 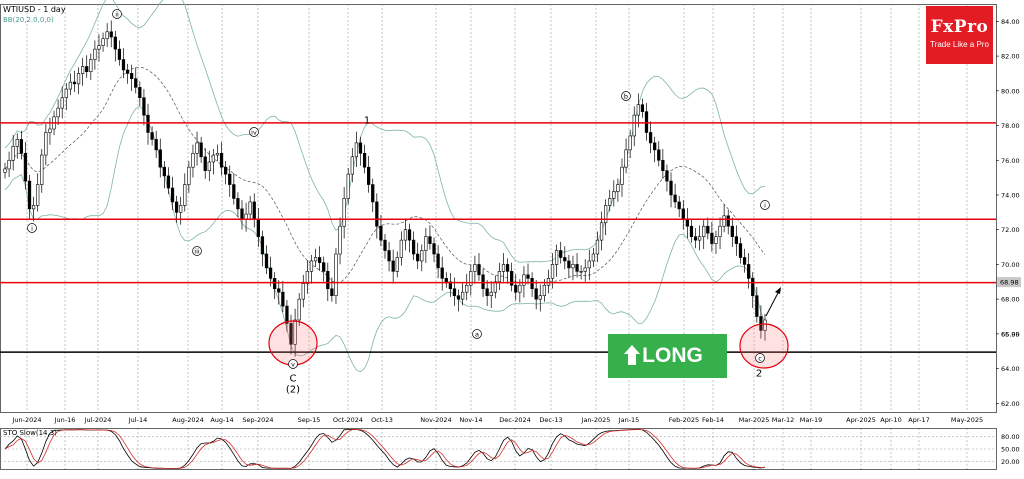 I want to click on x-tick-label: Apr-17, so click(x=918, y=420).